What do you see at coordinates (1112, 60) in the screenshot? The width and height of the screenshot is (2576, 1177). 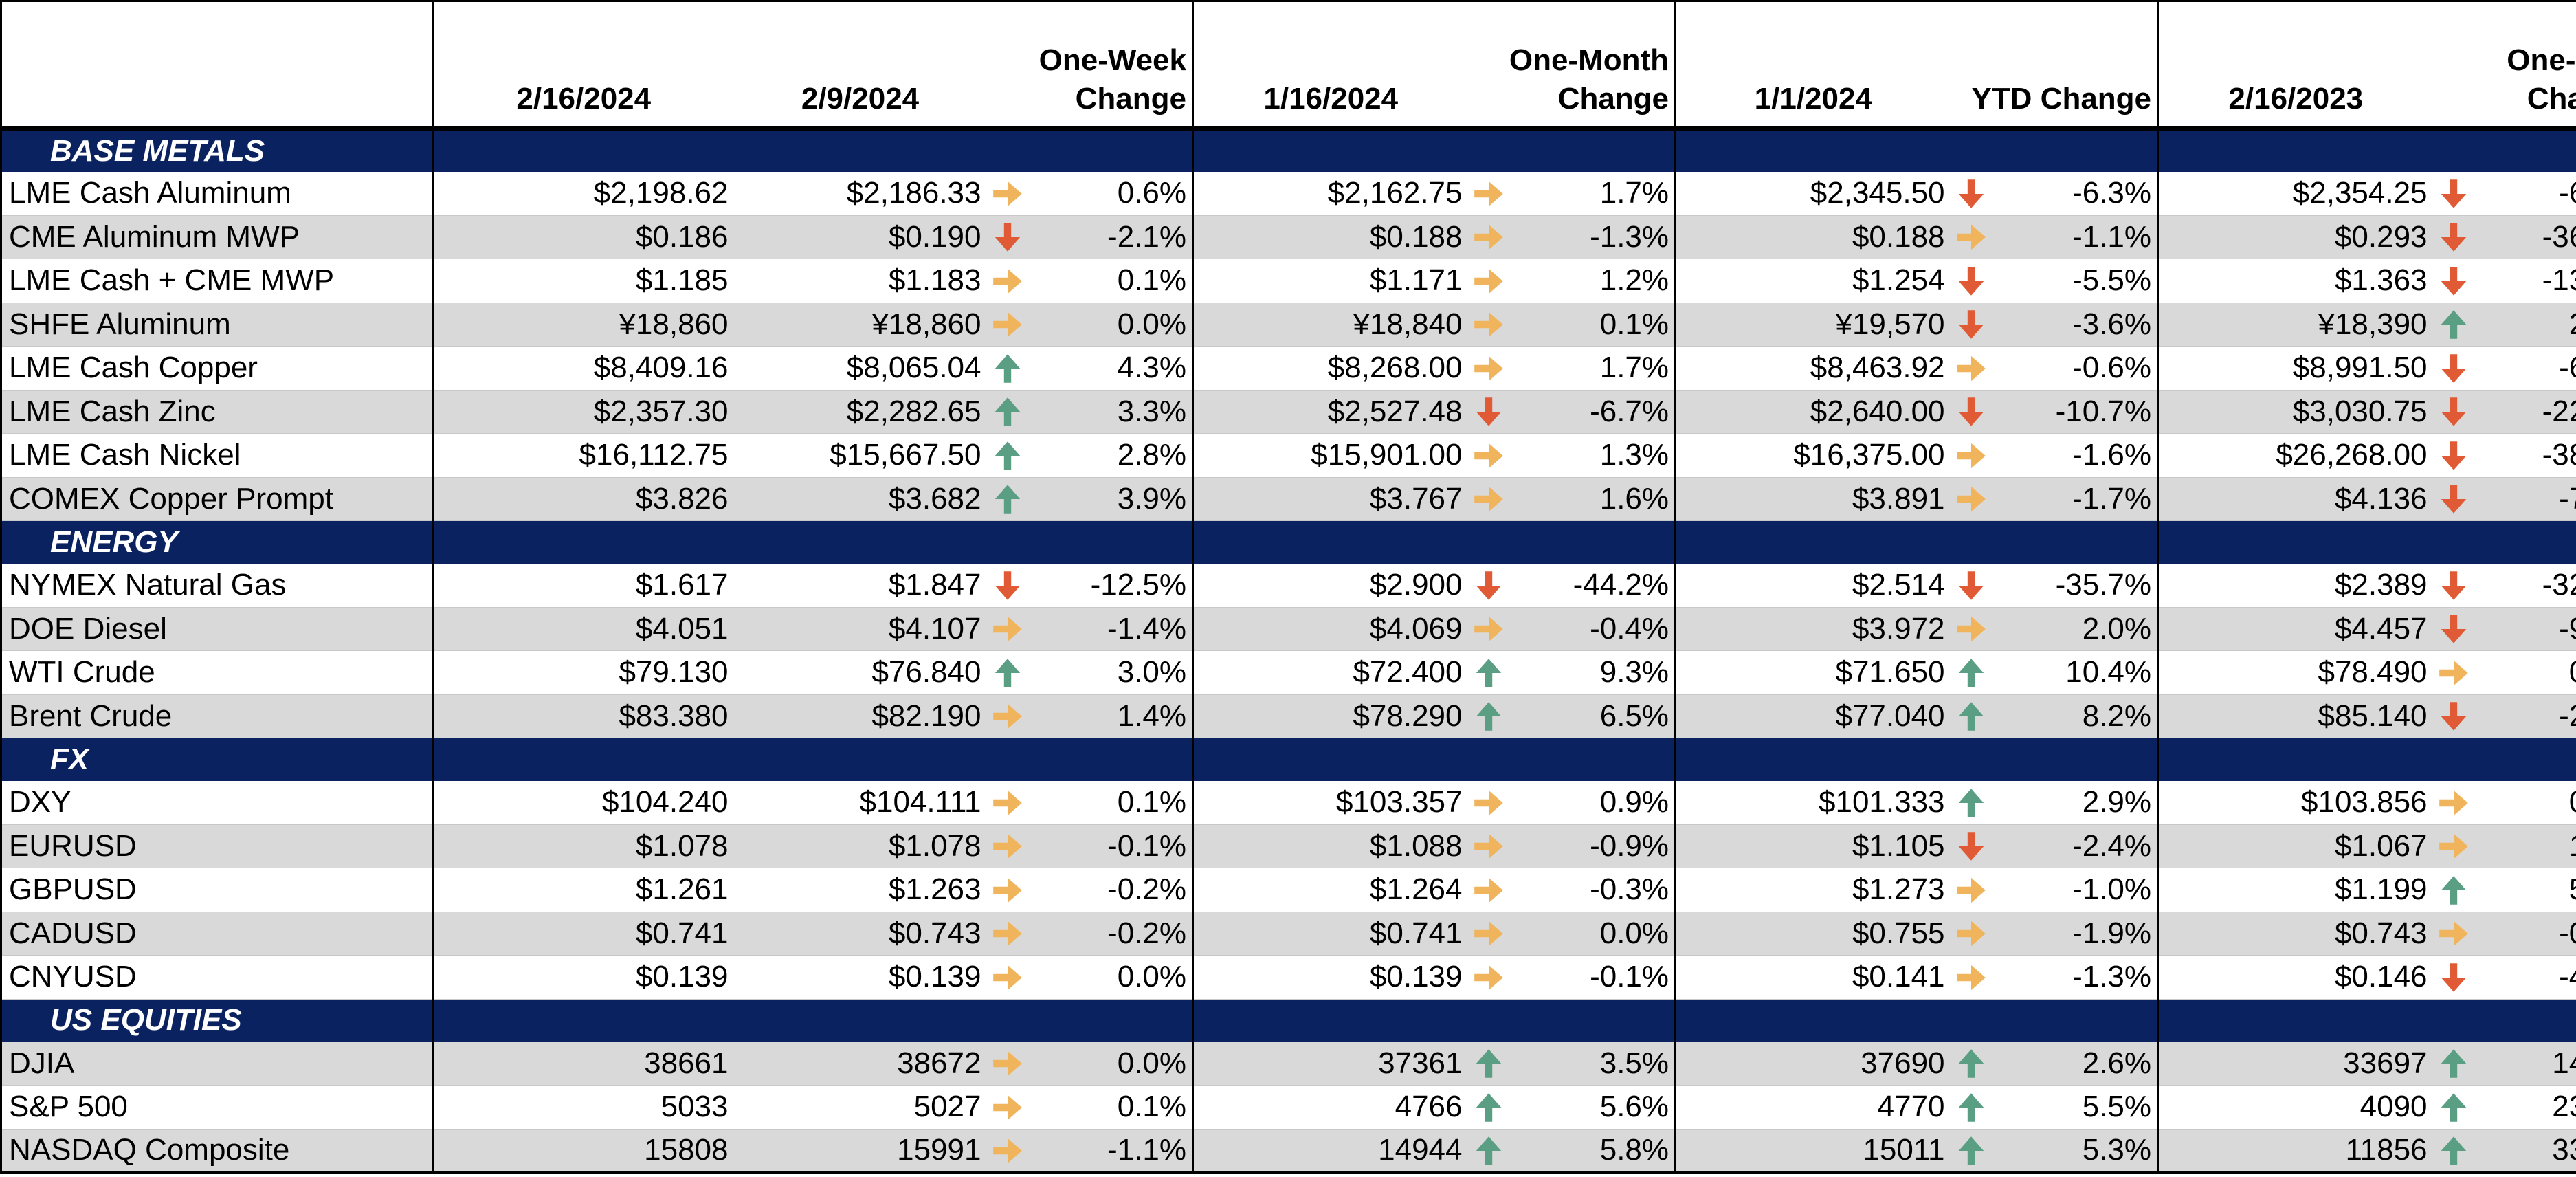 I see `header-change-line-1: One-Week` at bounding box center [1112, 60].